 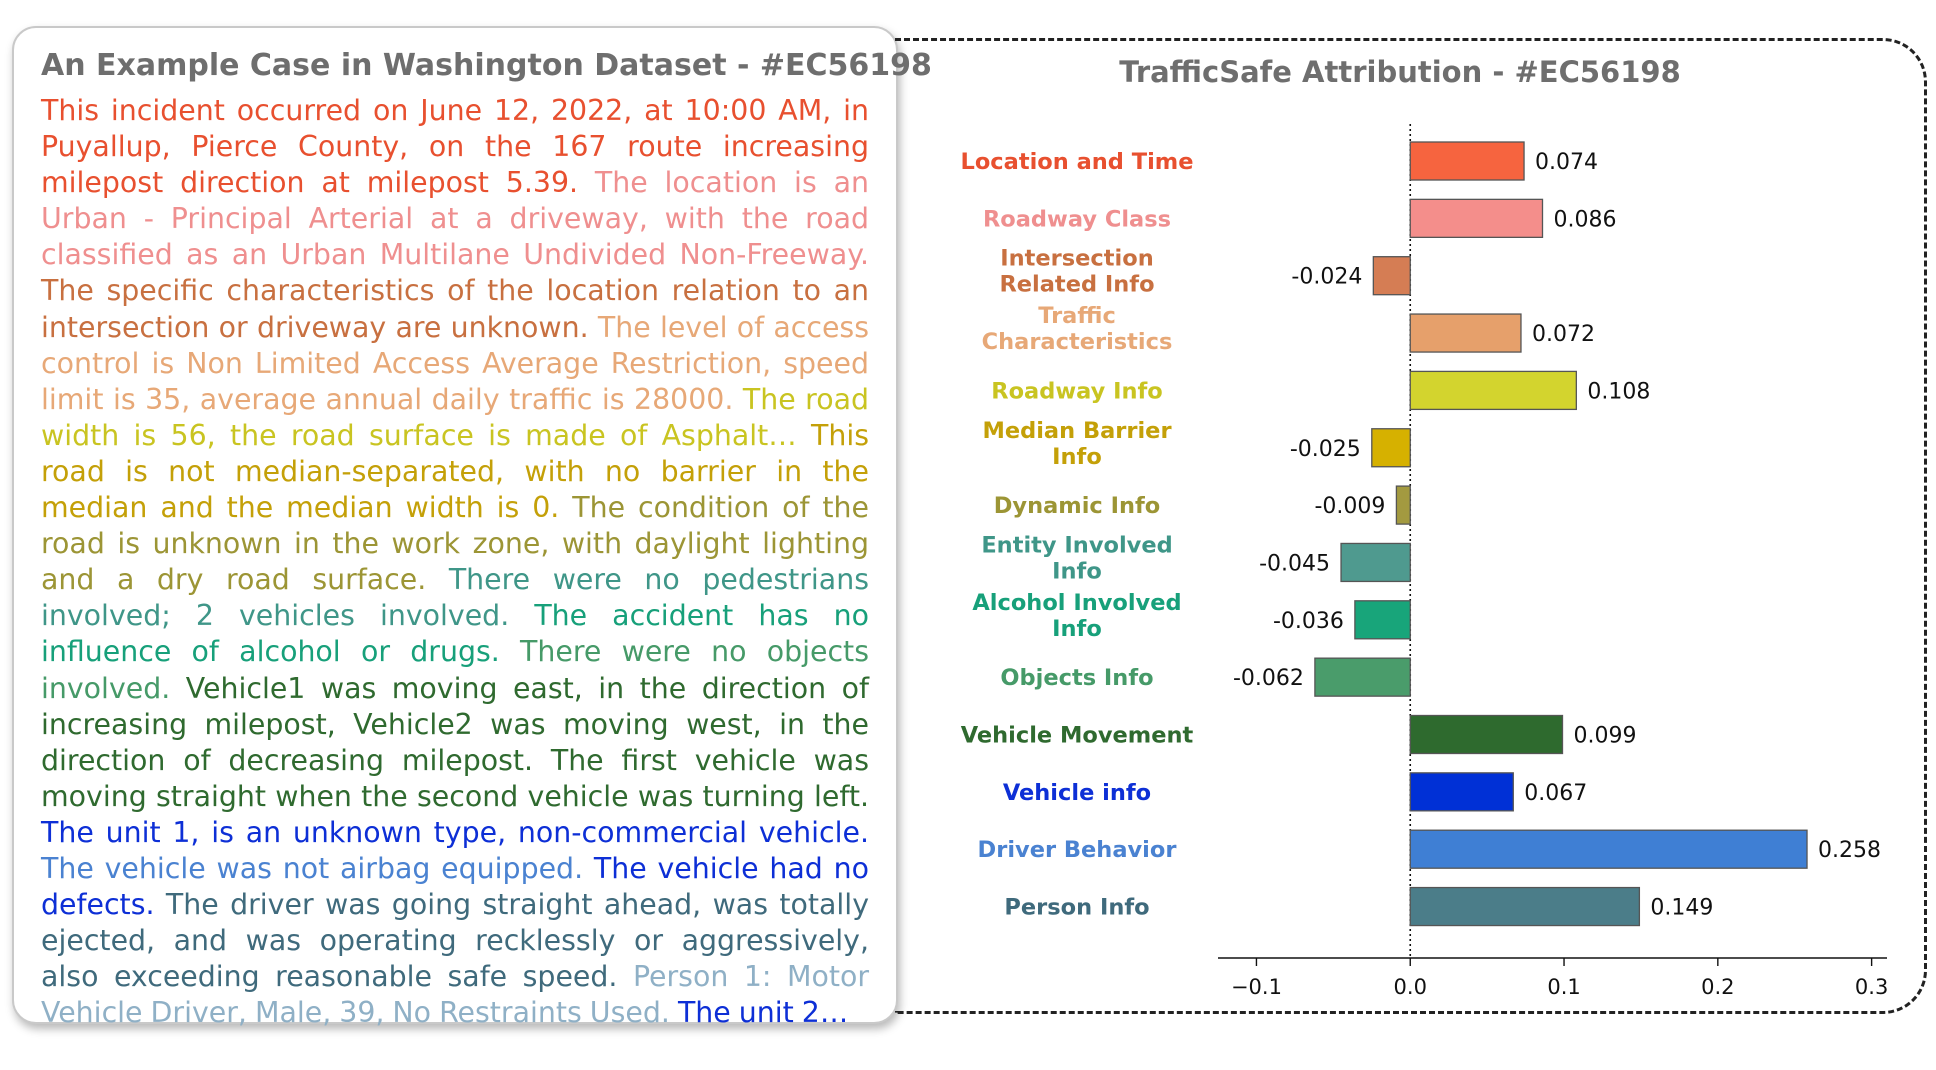 What do you see at coordinates (1076, 259) in the screenshot?
I see `category-label: Intersection` at bounding box center [1076, 259].